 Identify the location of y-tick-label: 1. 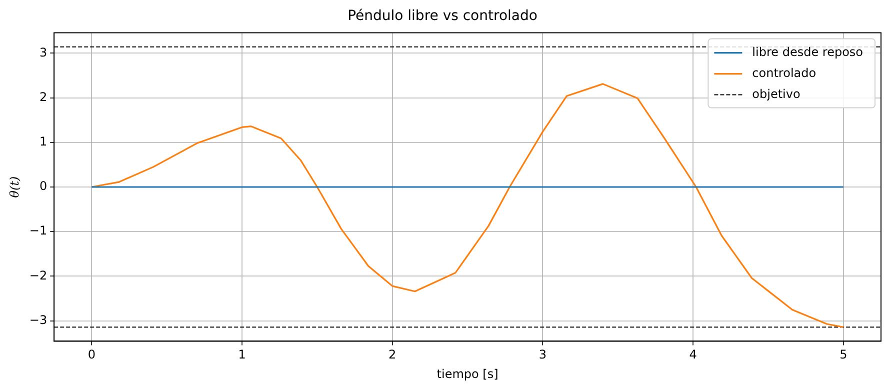
(43, 141).